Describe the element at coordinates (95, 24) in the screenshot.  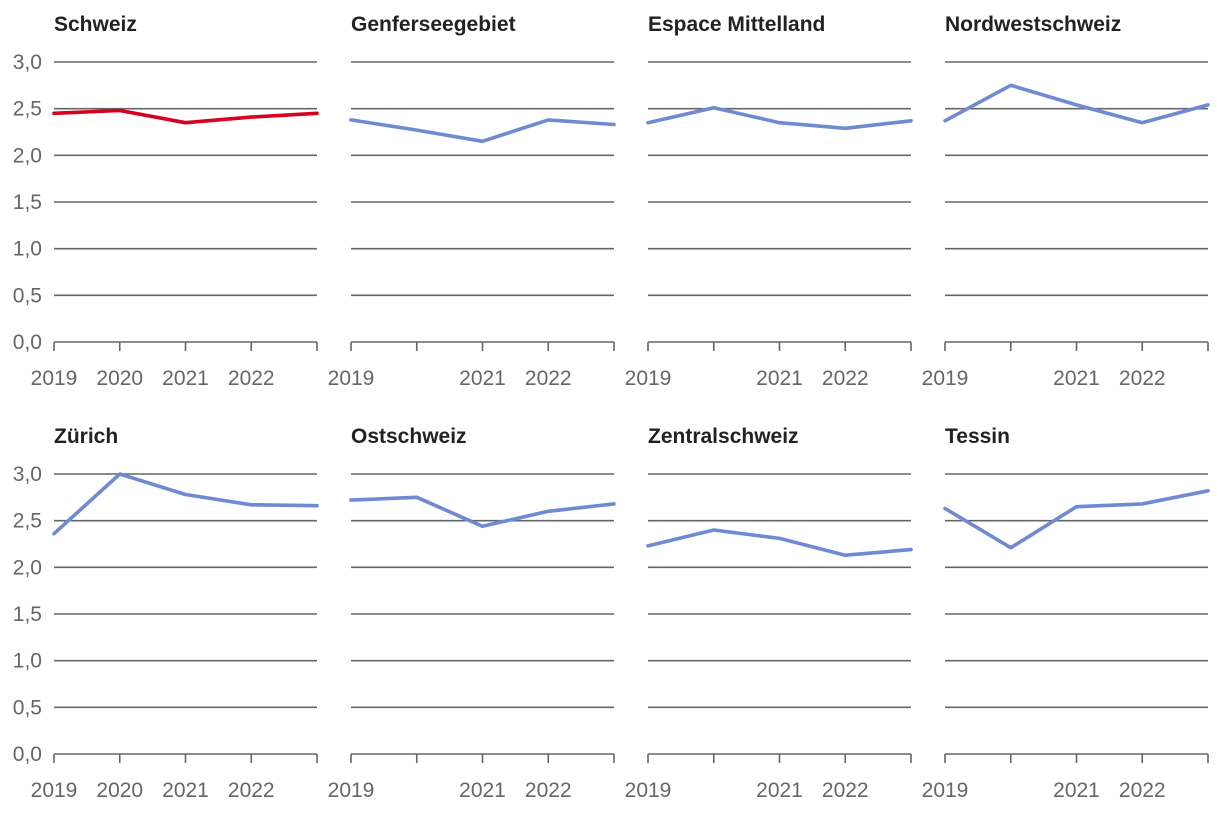
I see `panel-title: Schweiz` at that location.